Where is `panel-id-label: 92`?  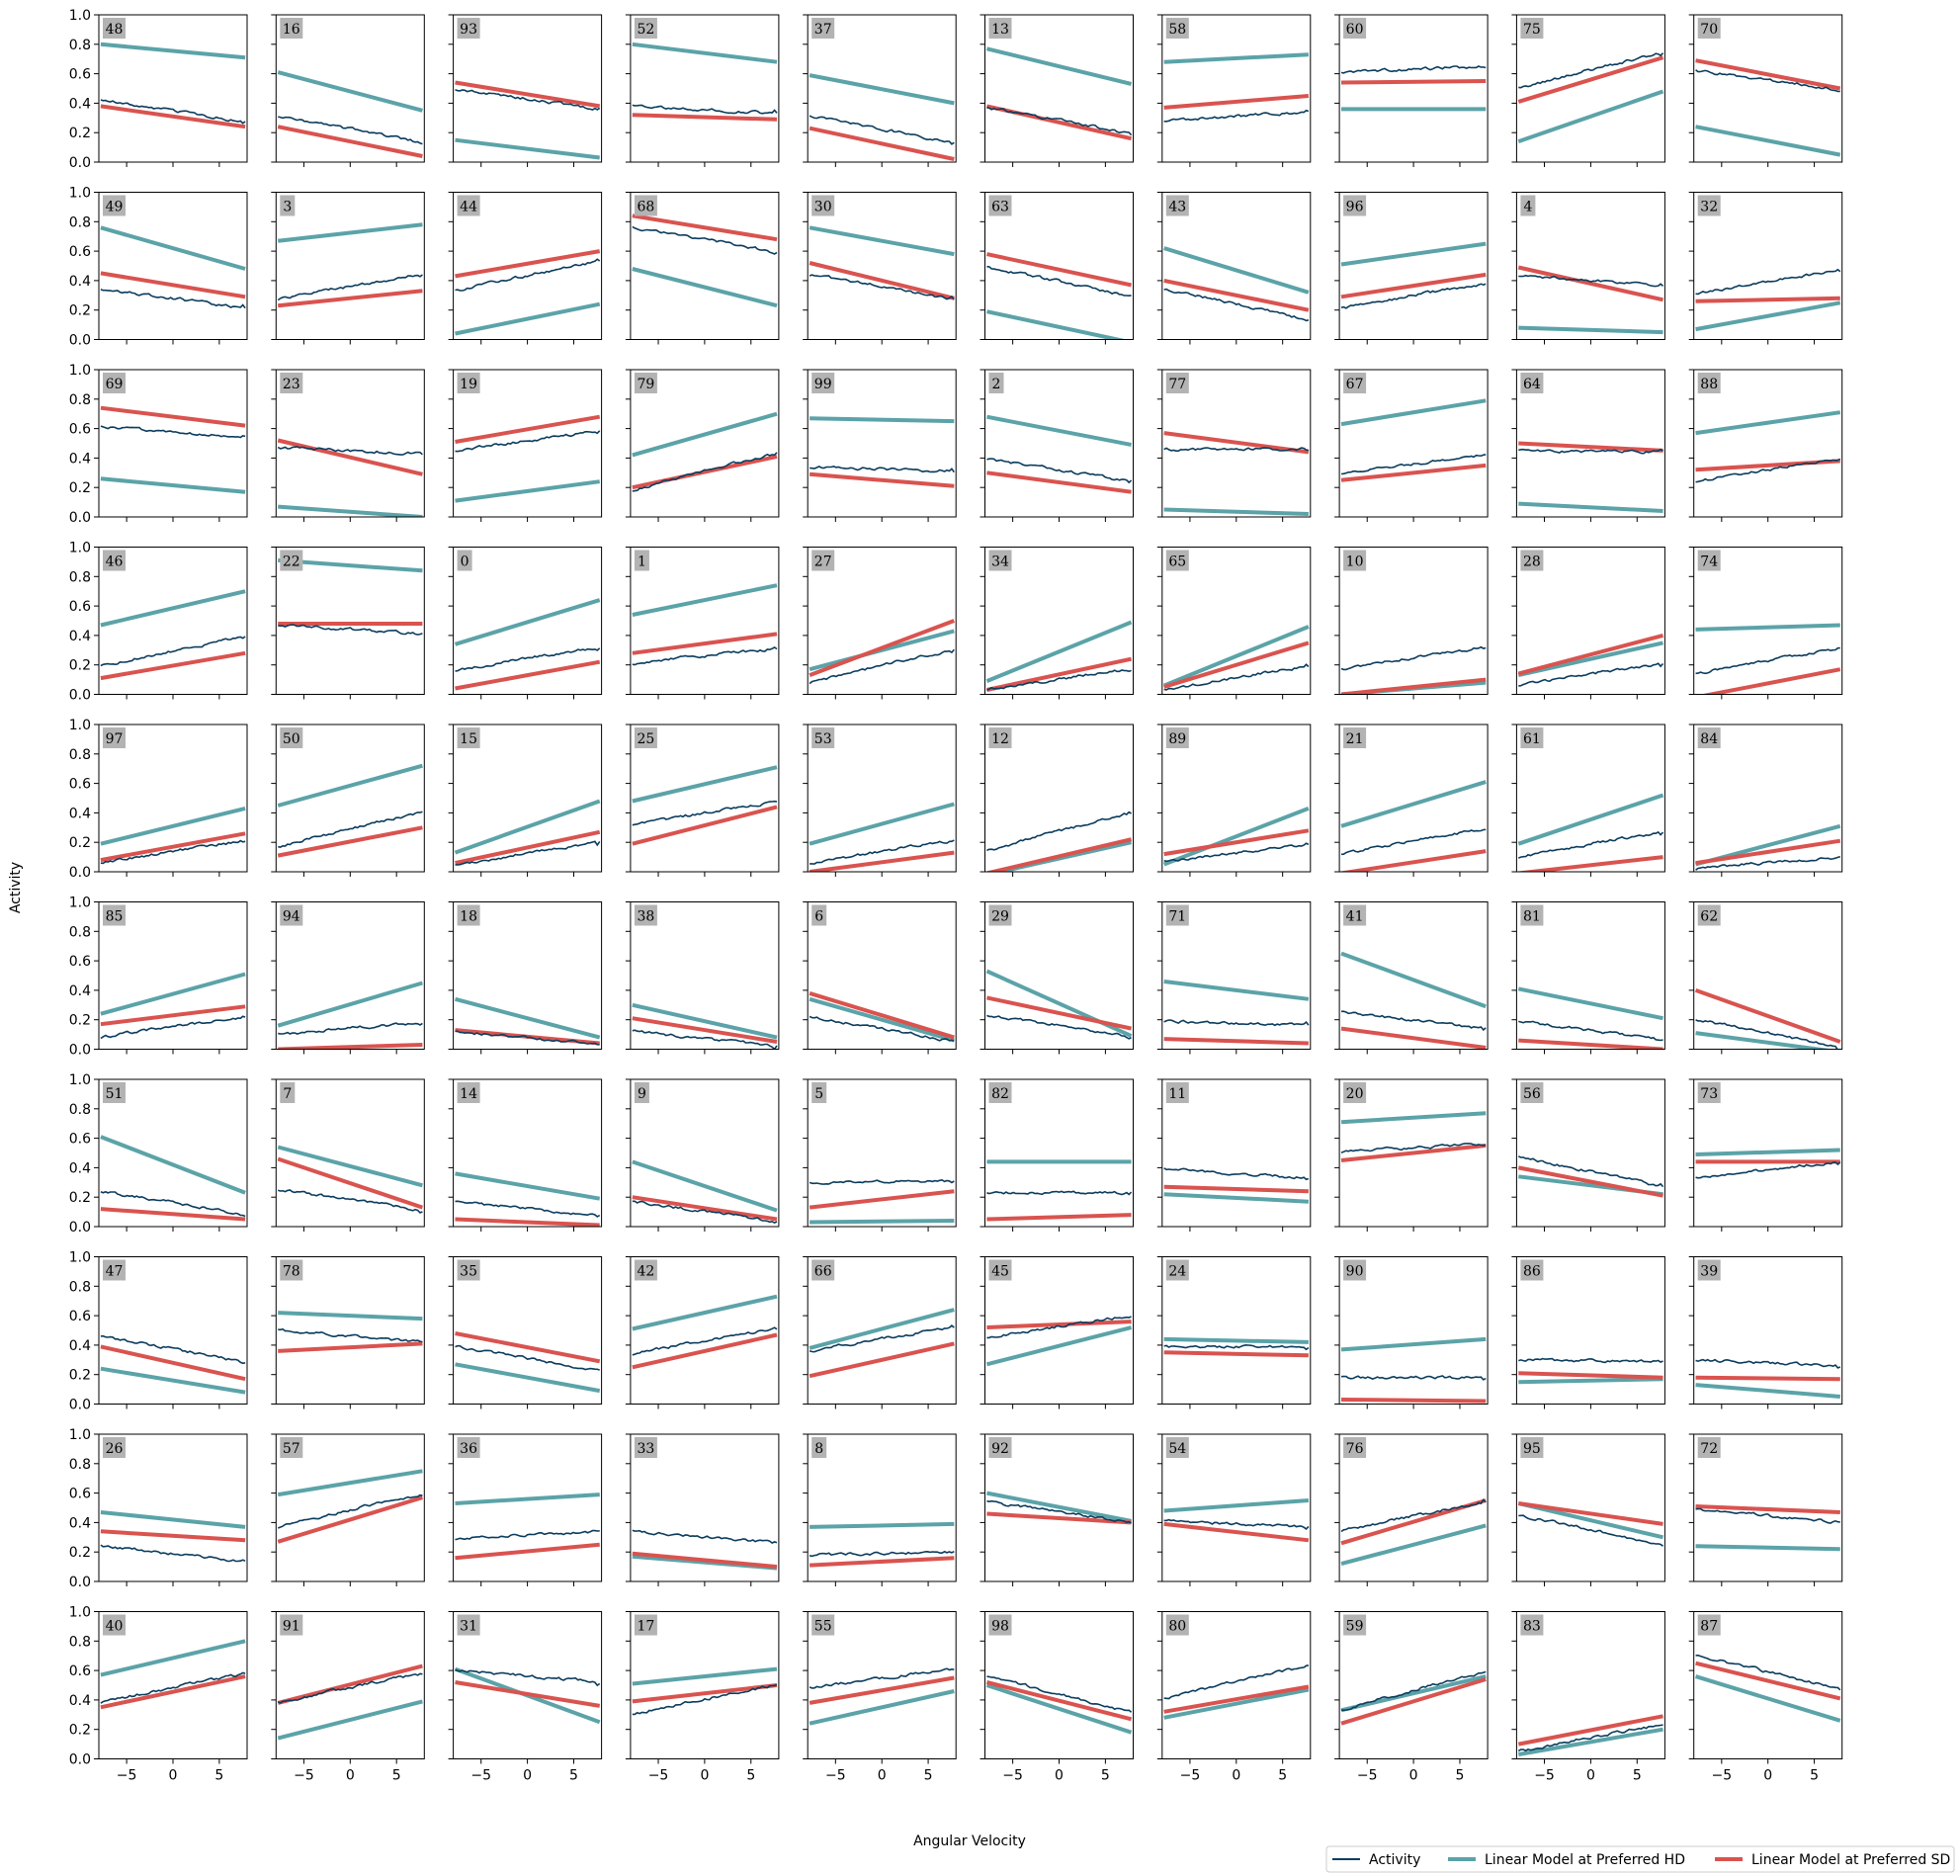 panel-id-label: 92 is located at coordinates (1000, 1449).